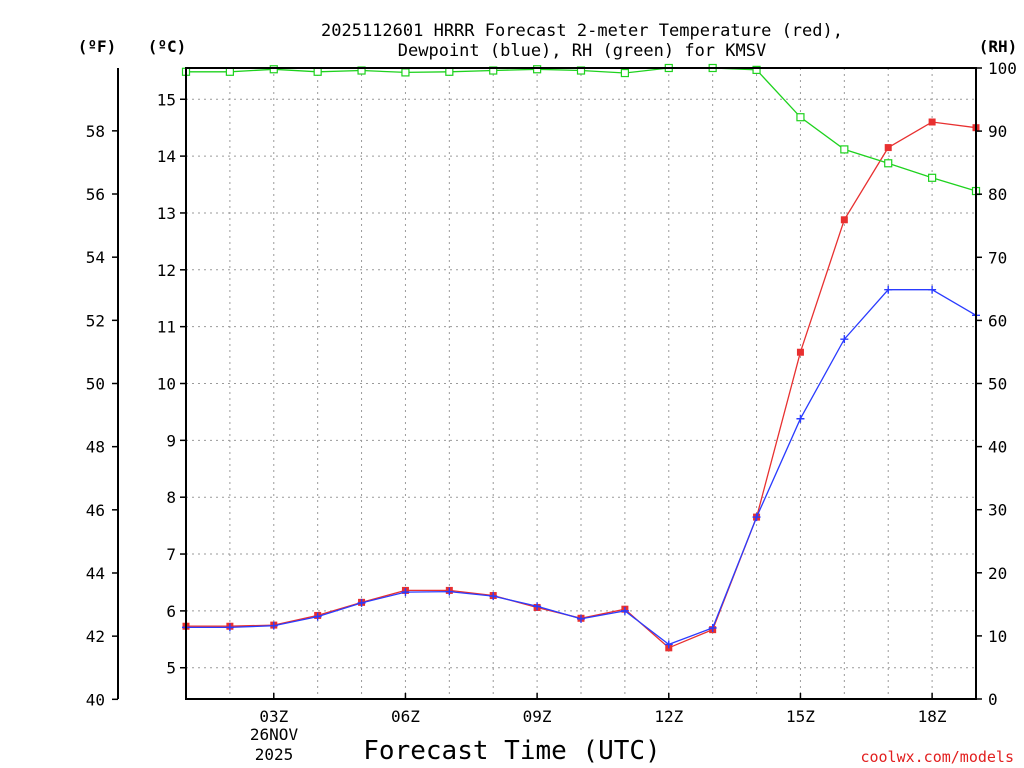  Describe the element at coordinates (95, 194) in the screenshot. I see `fahrenheit-tick-label: 56` at that location.